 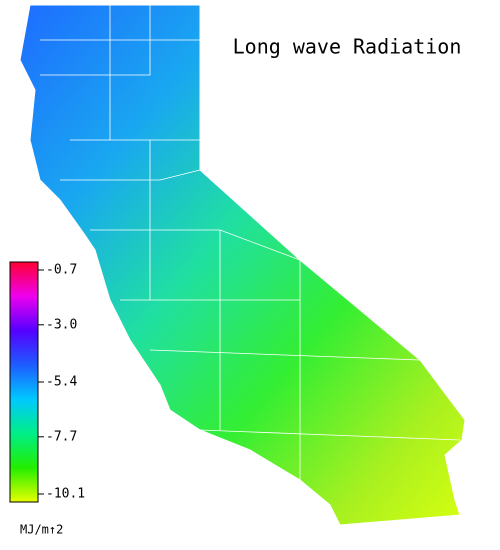 I want to click on colorbar-tick-label: -7.7, so click(x=61, y=436).